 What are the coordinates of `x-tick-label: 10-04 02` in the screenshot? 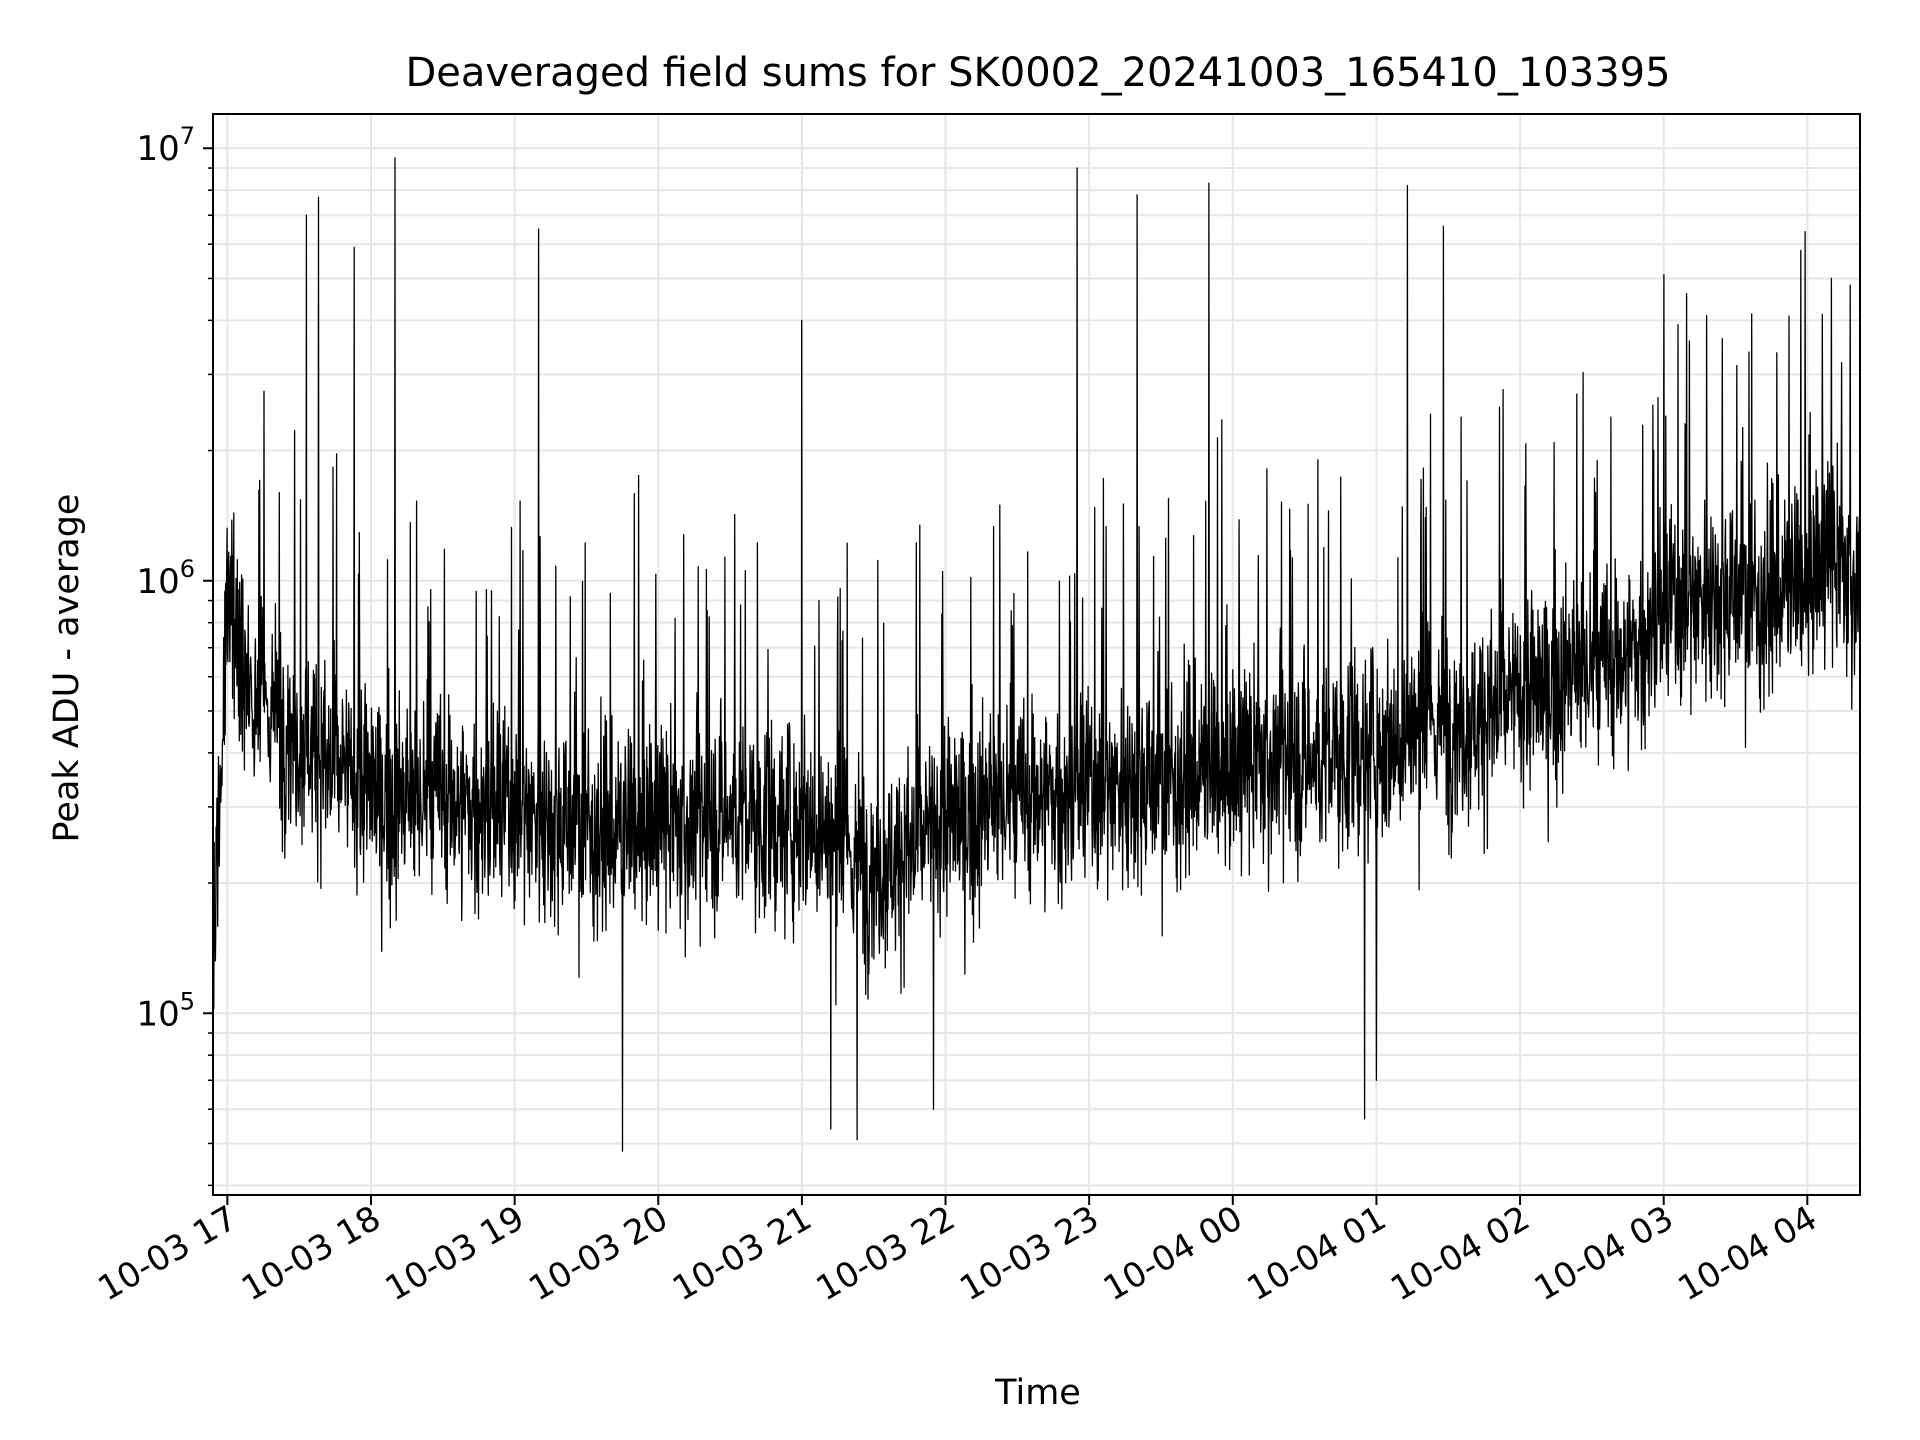 It's located at (1460, 1253).